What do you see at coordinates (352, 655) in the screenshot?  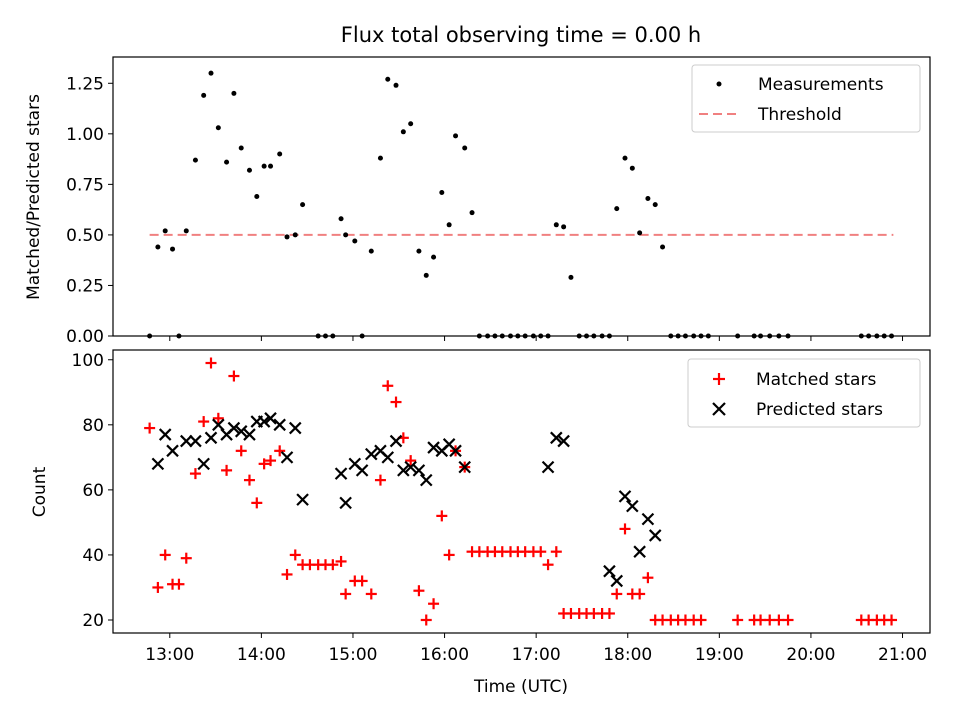 I see `x-tick-label: 15:00` at bounding box center [352, 655].